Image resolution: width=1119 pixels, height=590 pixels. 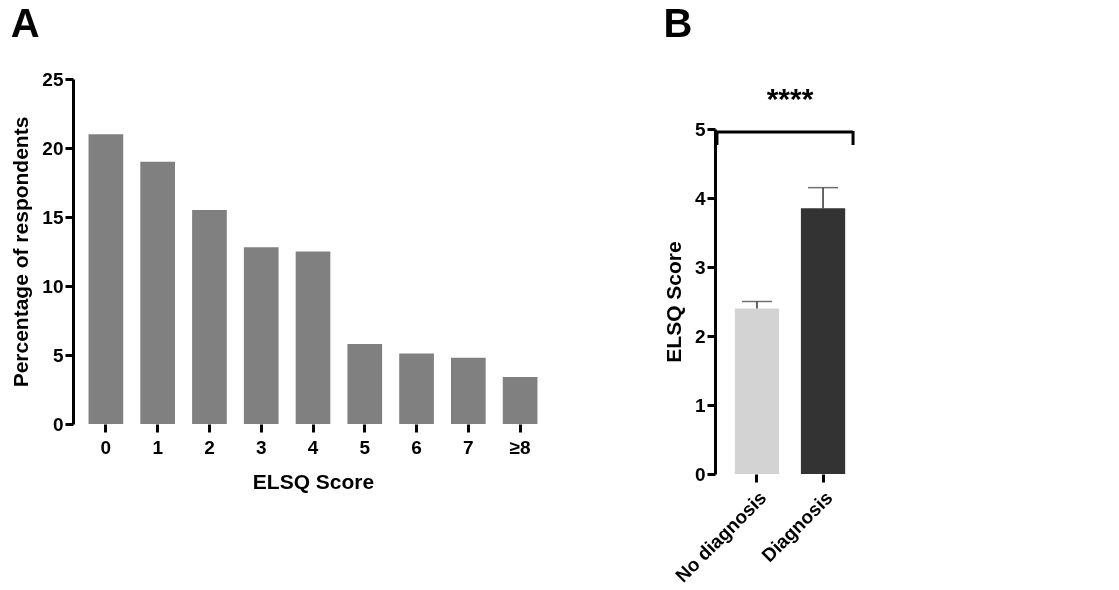 What do you see at coordinates (468, 447) in the screenshot?
I see `x-tick-label: 7` at bounding box center [468, 447].